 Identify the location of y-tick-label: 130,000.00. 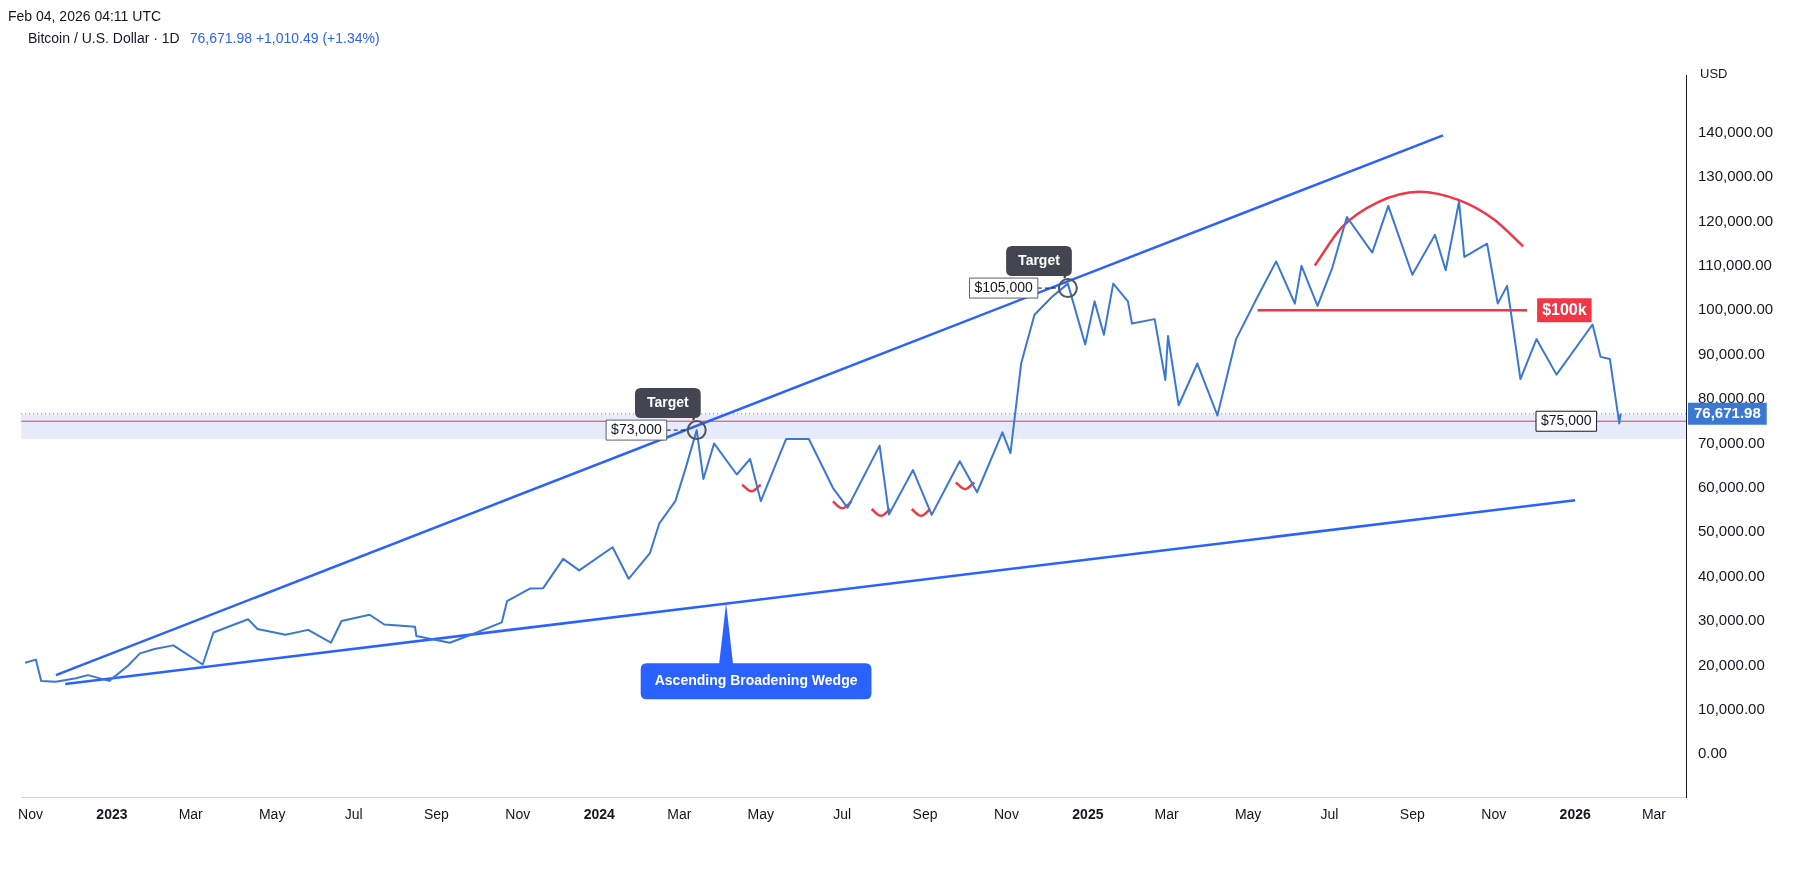
(1736, 176).